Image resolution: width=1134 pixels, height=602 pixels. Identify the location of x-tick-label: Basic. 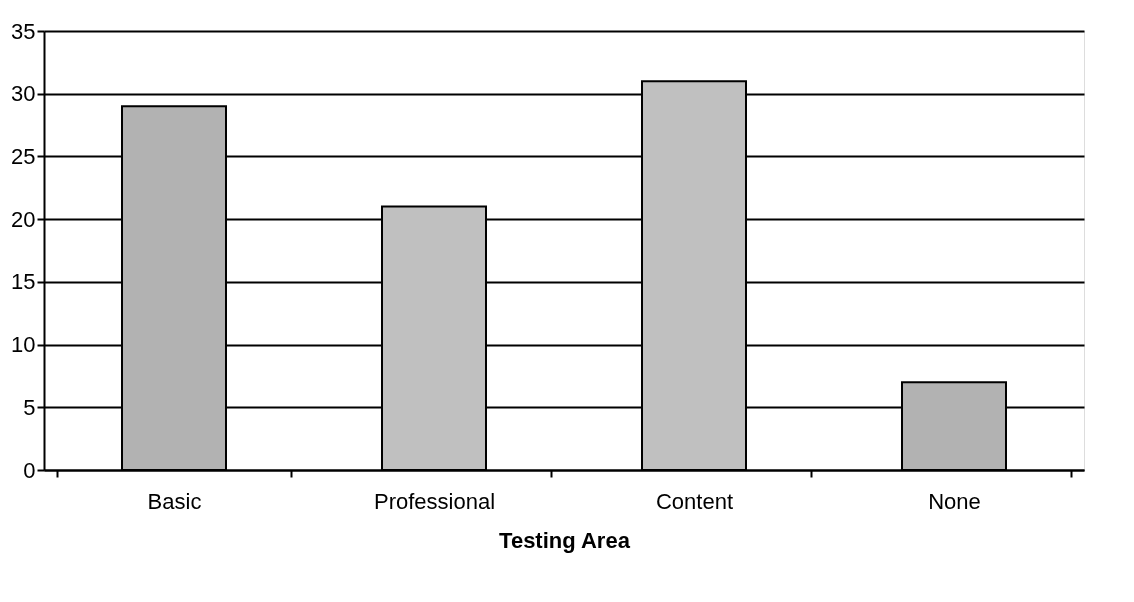
(174, 501).